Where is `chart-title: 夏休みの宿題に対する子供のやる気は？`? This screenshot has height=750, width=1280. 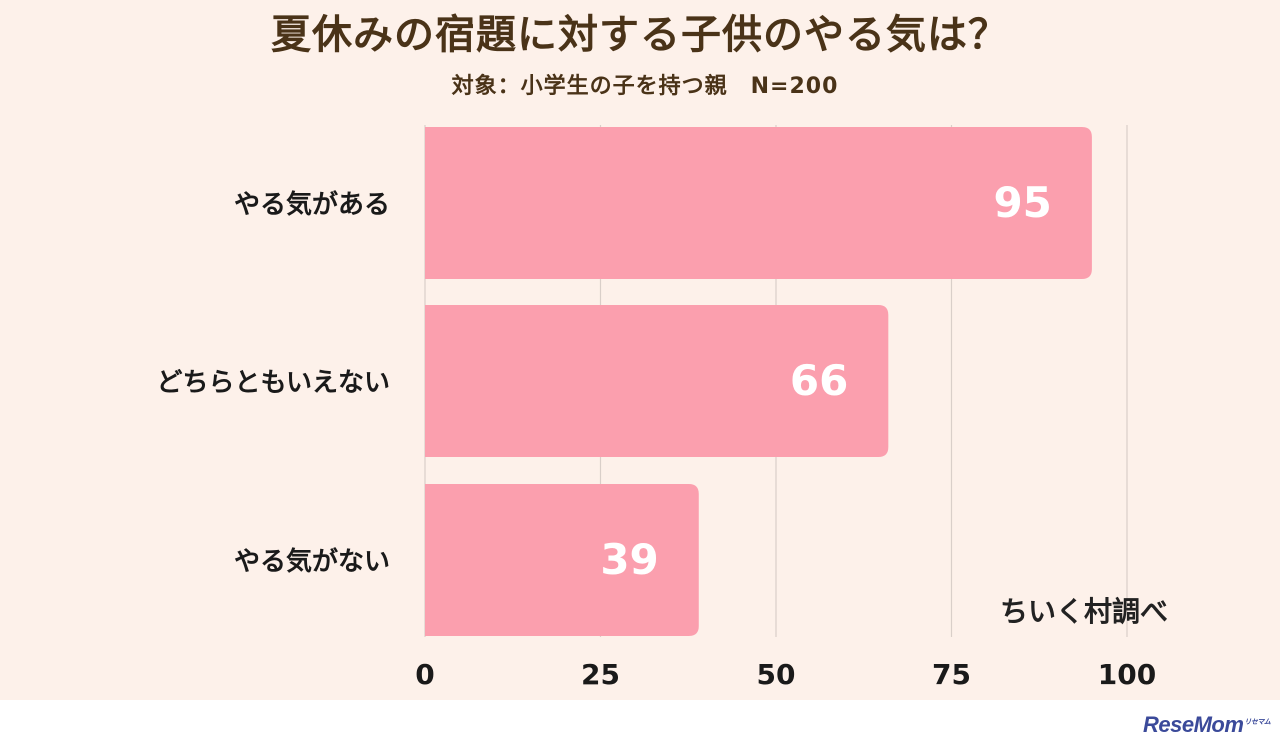
chart-title: 夏休みの宿題に対する子供のやる気は？ is located at coordinates (640, 35).